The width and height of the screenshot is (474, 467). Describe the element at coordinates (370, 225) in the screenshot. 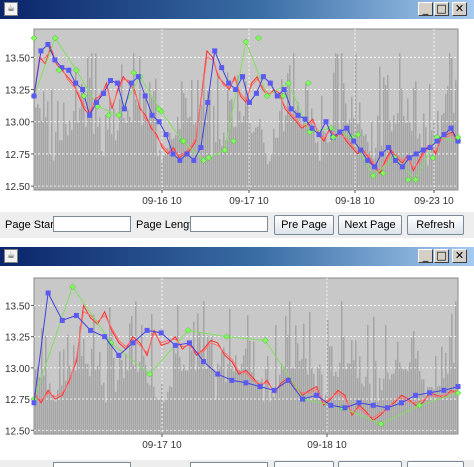

I see `next-page-button: Next Page` at that location.